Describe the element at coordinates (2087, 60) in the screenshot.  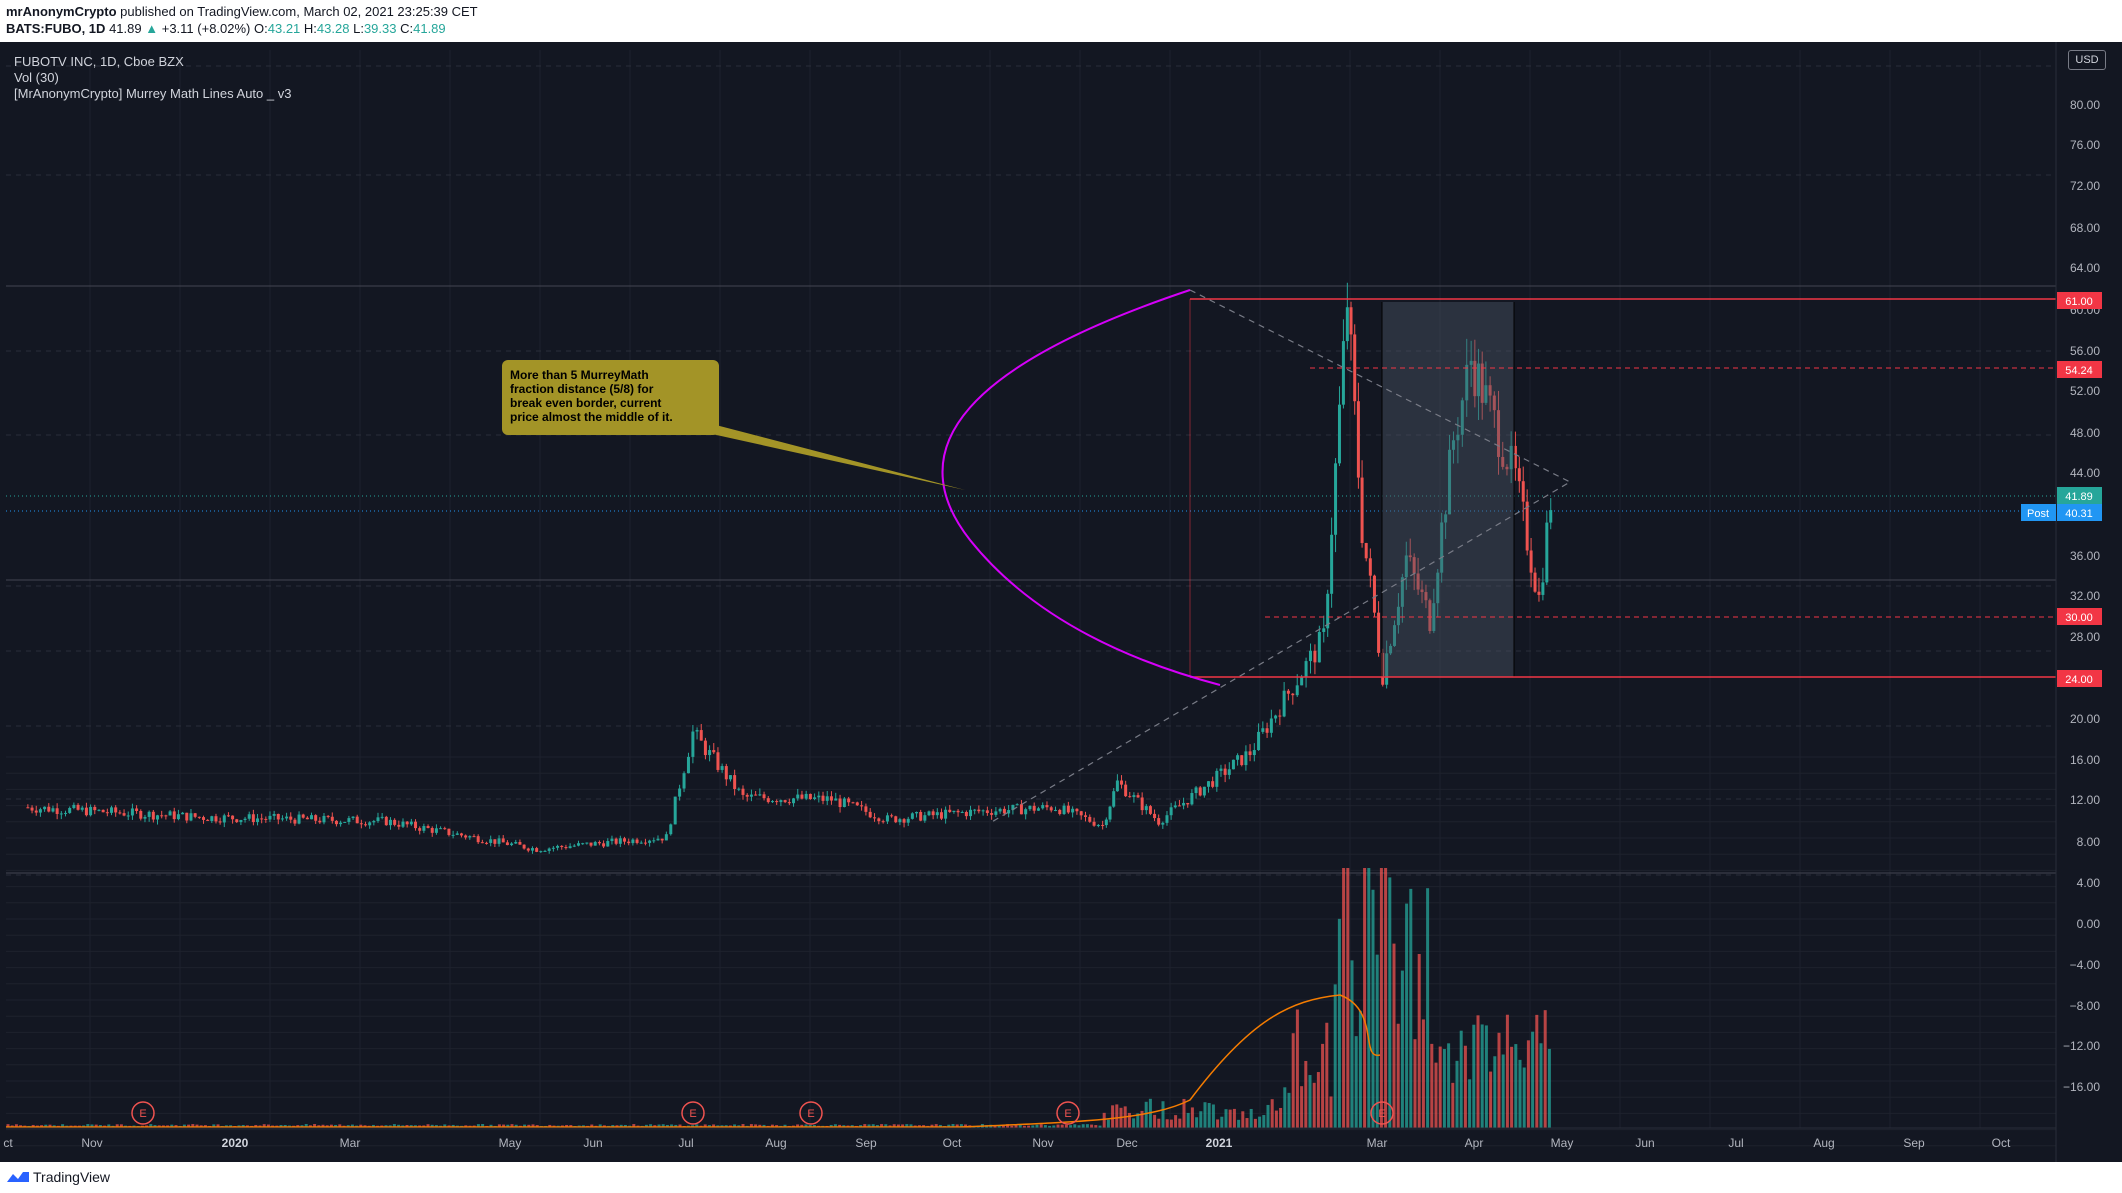
I see `currency-badge: USD` at that location.